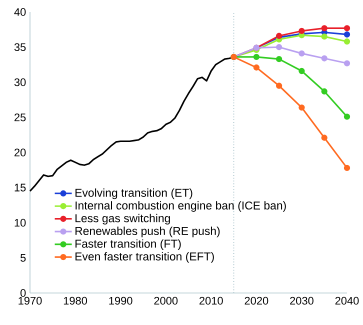 This screenshot has height=325, width=363. Describe the element at coordinates (166, 300) in the screenshot. I see `x-tick-label: 2000` at that location.